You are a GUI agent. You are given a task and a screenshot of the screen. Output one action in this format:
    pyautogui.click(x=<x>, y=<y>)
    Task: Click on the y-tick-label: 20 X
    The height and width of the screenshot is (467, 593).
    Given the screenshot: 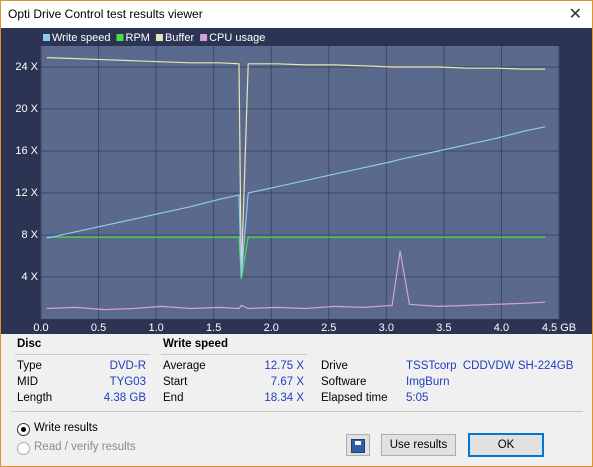 What is the action you would take?
    pyautogui.click(x=26, y=109)
    